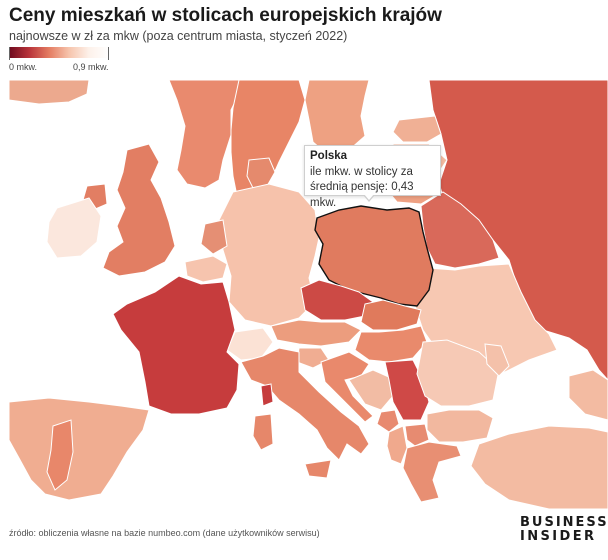 The height and width of the screenshot is (560, 608). I want to click on logo-line-1: BUSINESS, so click(564, 522).